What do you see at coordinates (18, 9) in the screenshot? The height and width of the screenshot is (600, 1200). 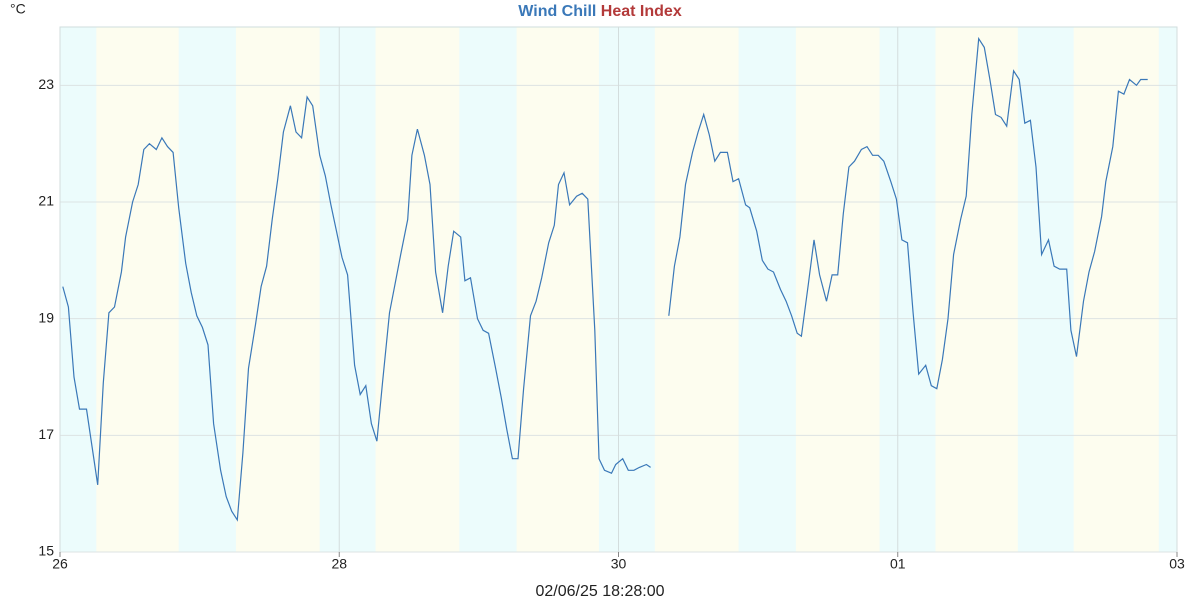 I see `y-unit: °C` at bounding box center [18, 9].